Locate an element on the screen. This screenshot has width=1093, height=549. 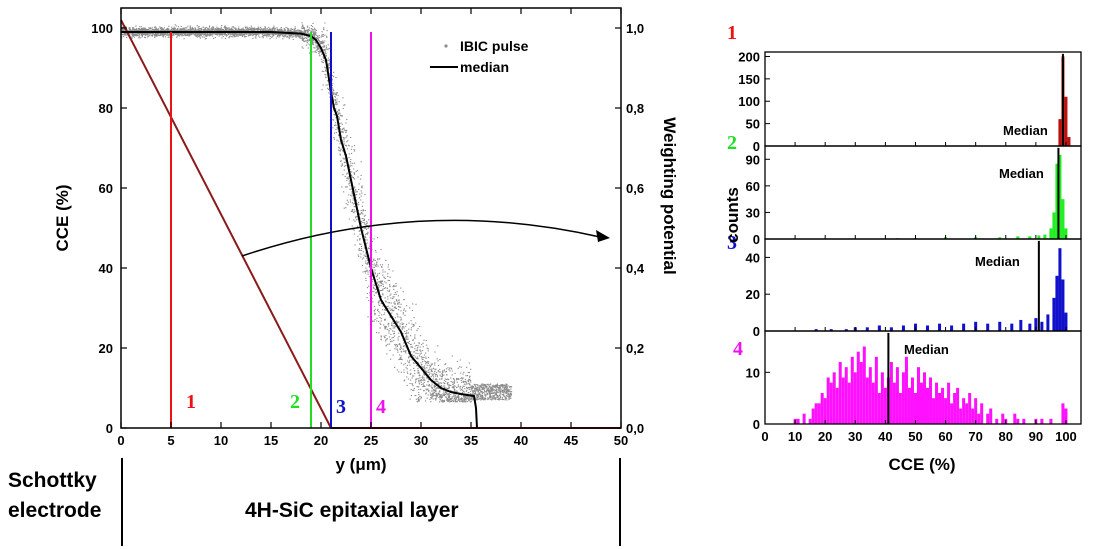
median-label-3: Median is located at coordinates (997, 261).